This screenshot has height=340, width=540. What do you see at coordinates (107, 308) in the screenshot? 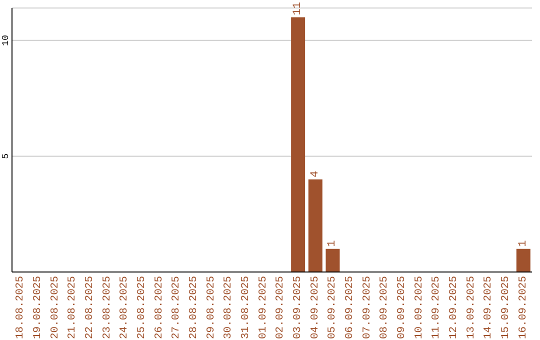
I see `x-tick-label: 23.08.2025` at bounding box center [107, 308].